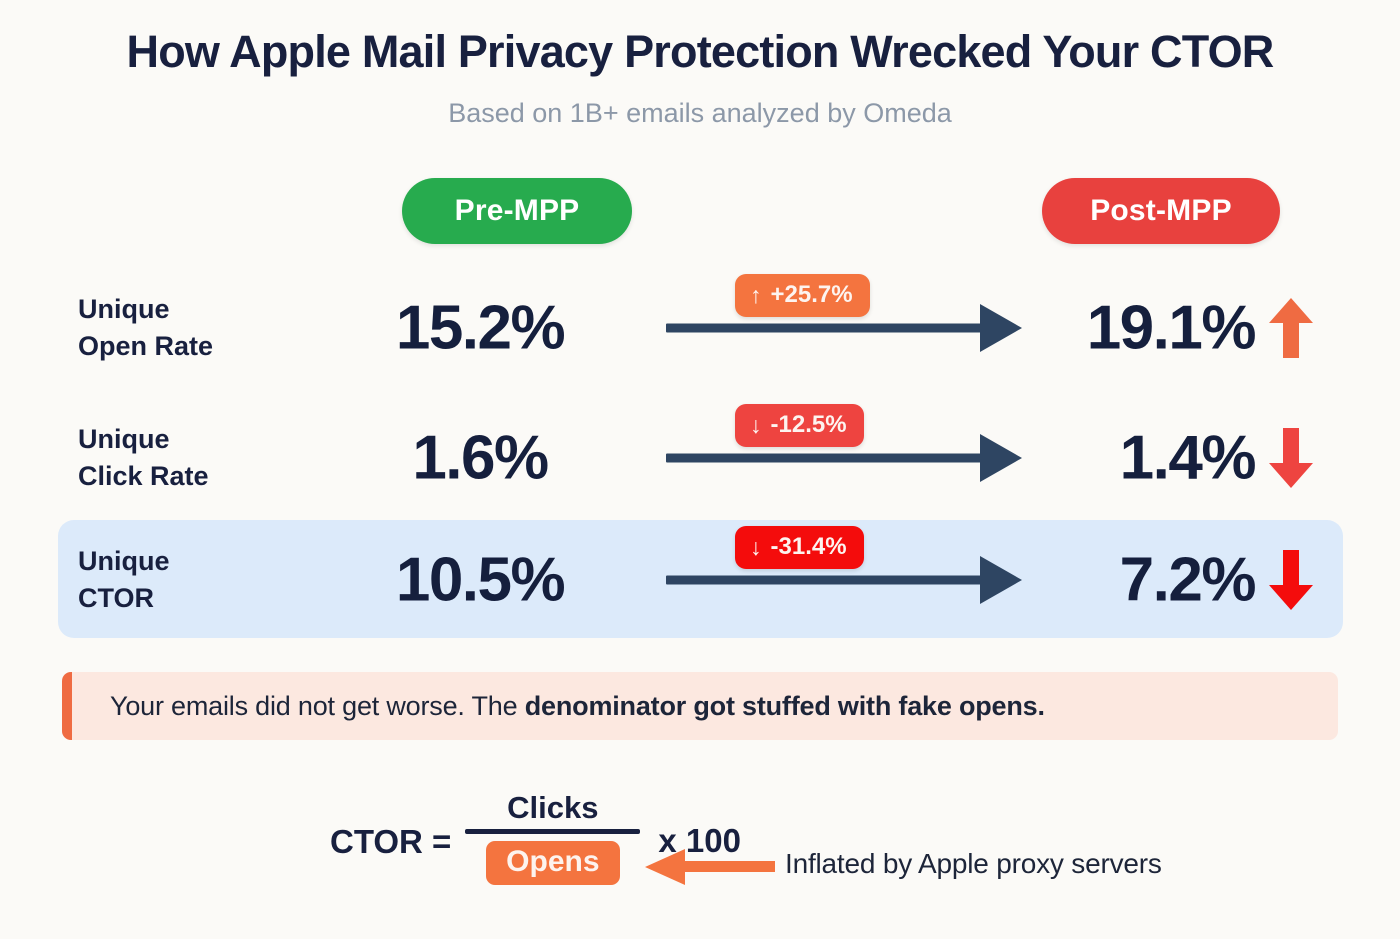 Image resolution: width=1400 pixels, height=939 pixels. What do you see at coordinates (317, 705) in the screenshot?
I see `callout-lead-text: Your emails did not get worse. The` at bounding box center [317, 705].